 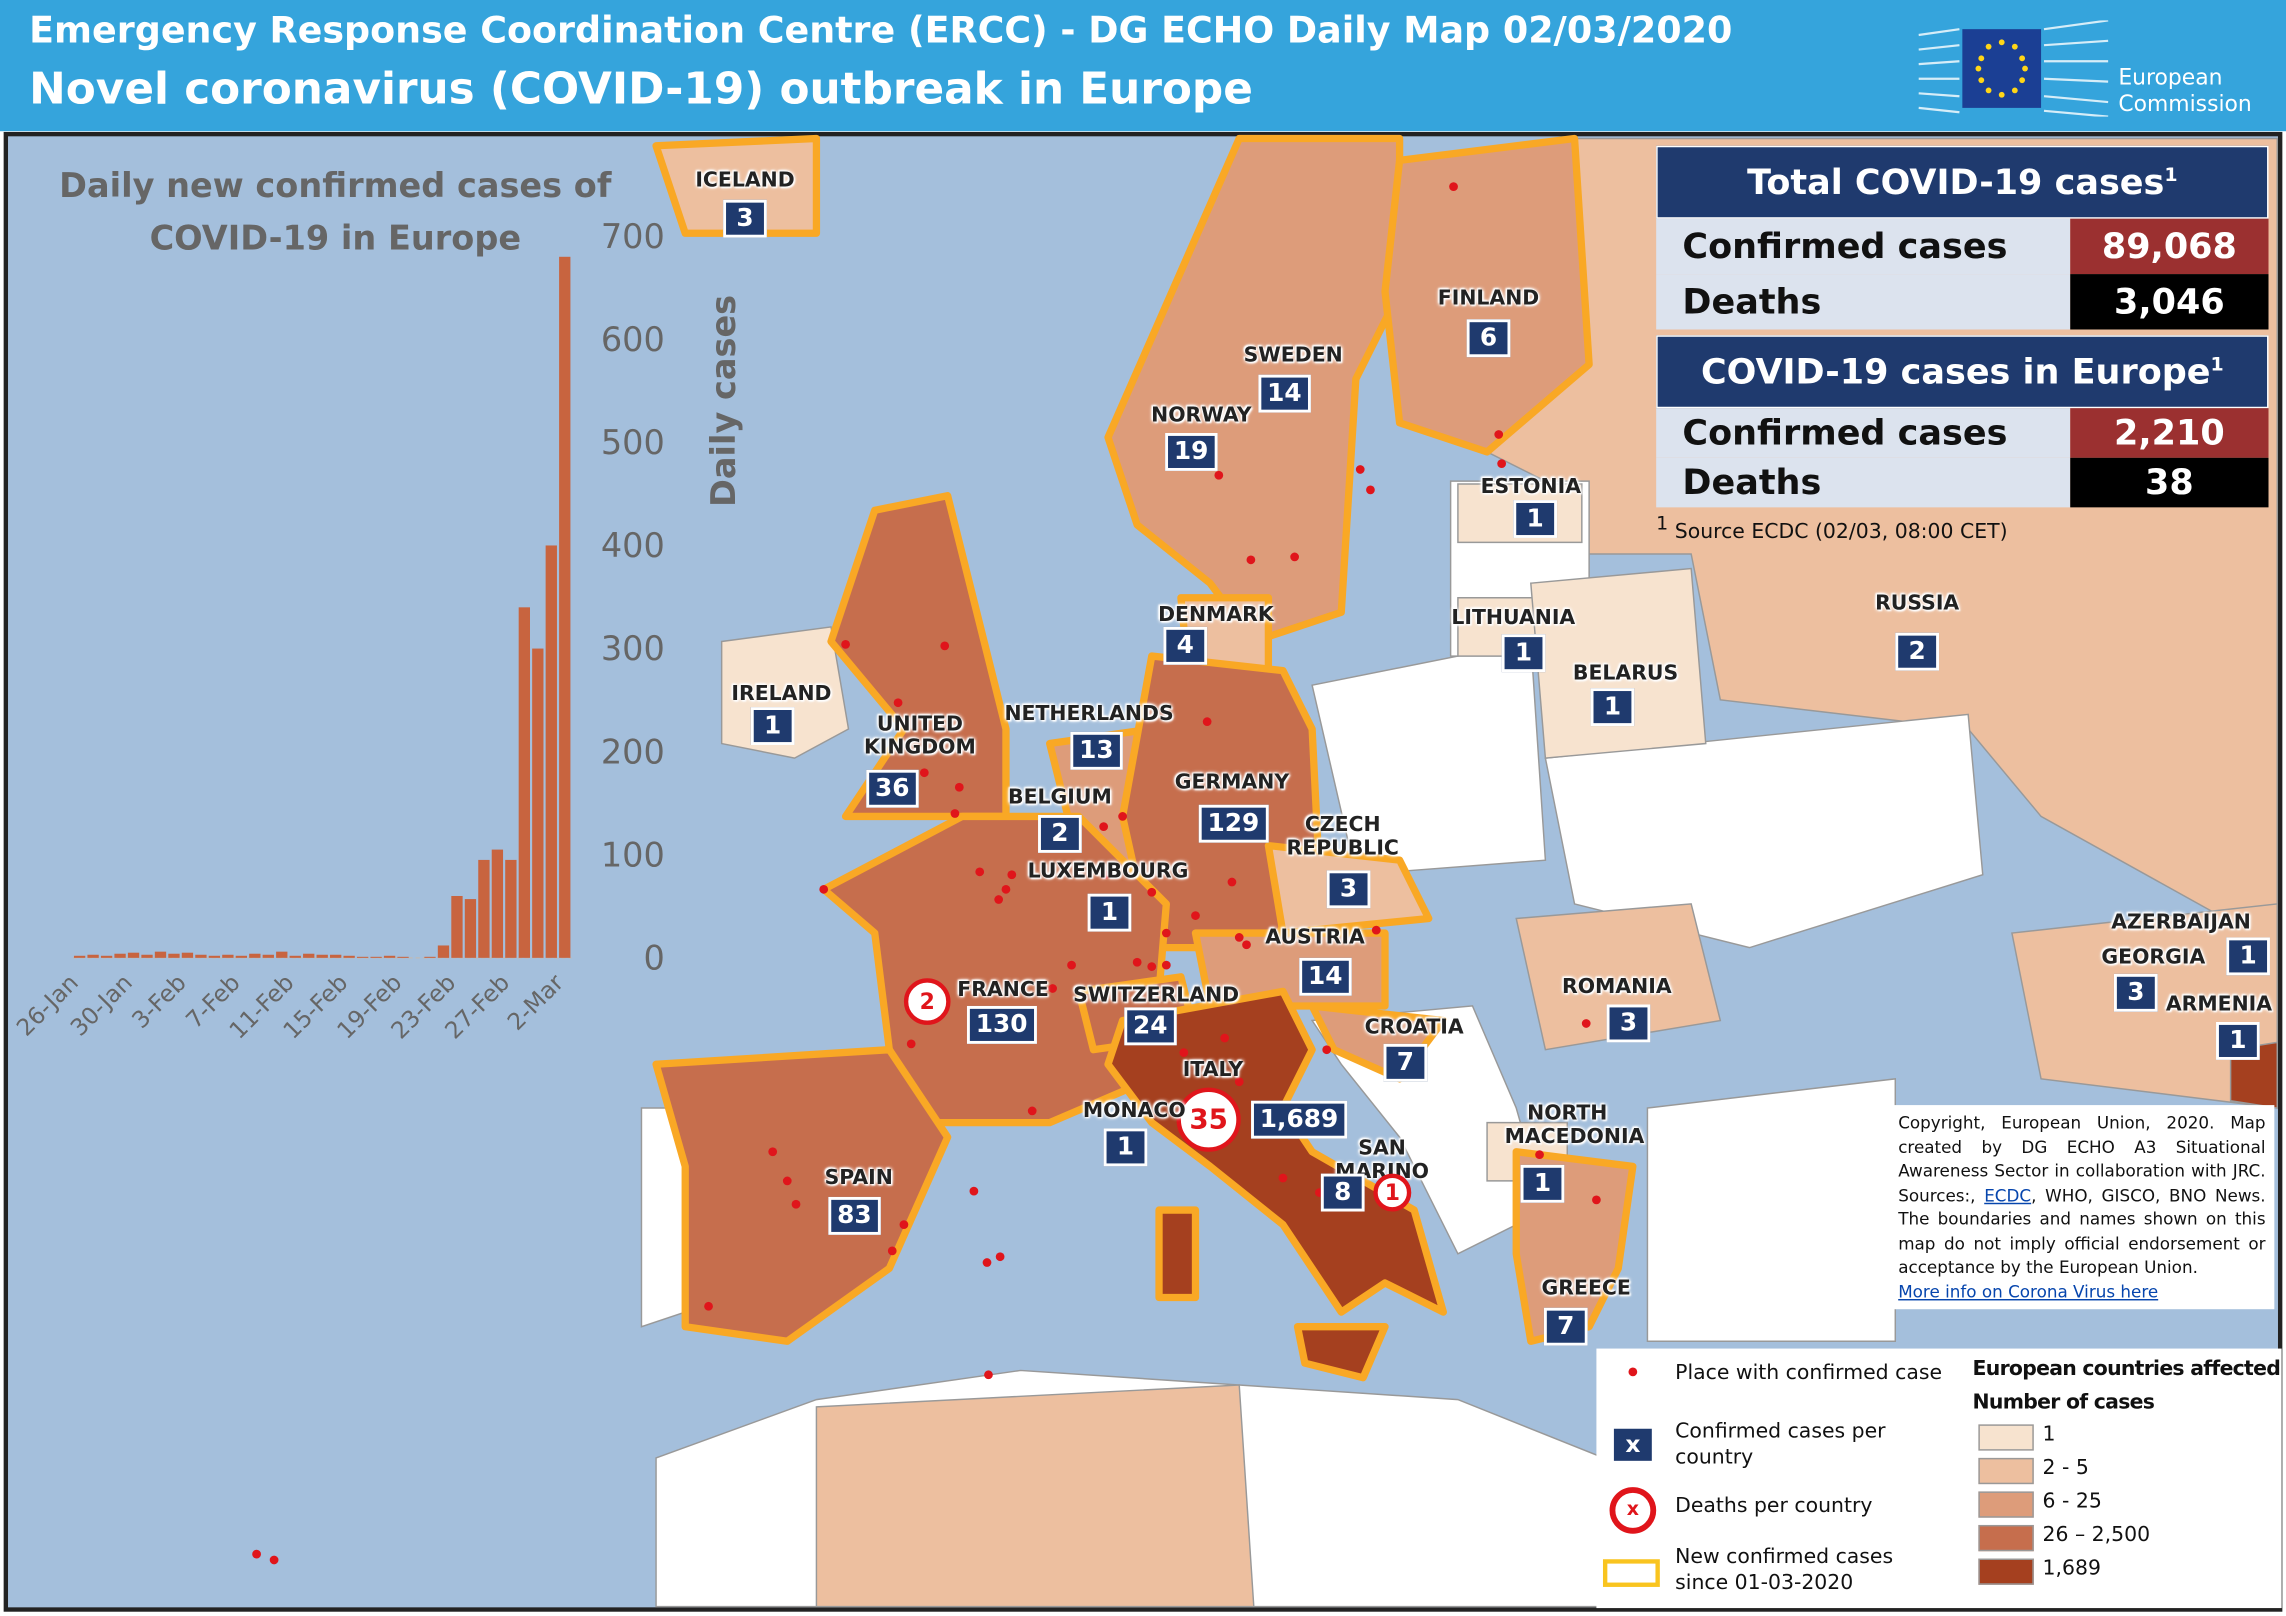 What do you see at coordinates (1177, 1254) in the screenshot?
I see `sardinia` at bounding box center [1177, 1254].